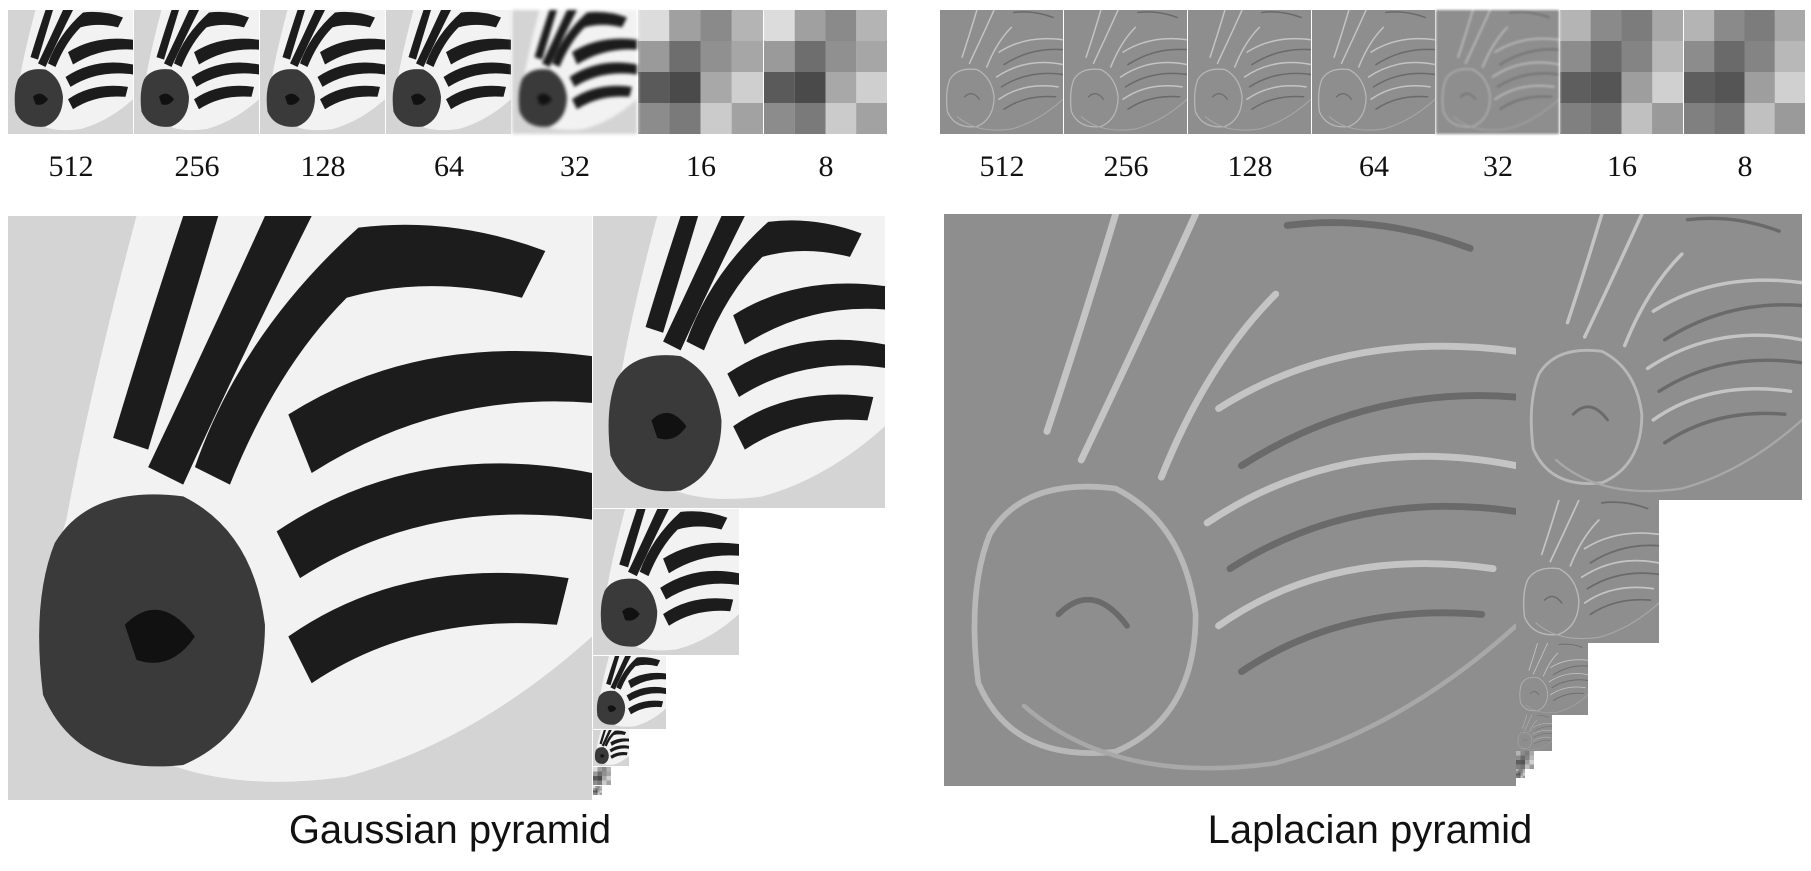 The image size is (1811, 871). Describe the element at coordinates (1622, 166) in the screenshot. I see `laplacian-size-label: 16` at that location.